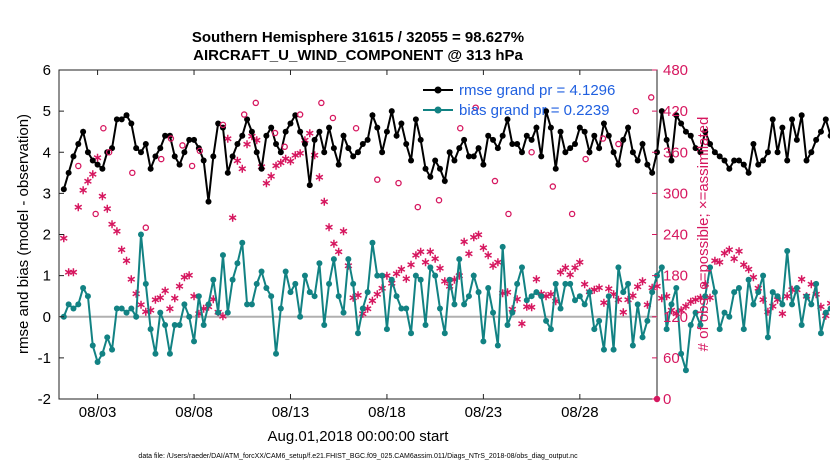 The width and height of the screenshot is (830, 470). I want to click on y-right-tick-label: 120, so click(675, 317).